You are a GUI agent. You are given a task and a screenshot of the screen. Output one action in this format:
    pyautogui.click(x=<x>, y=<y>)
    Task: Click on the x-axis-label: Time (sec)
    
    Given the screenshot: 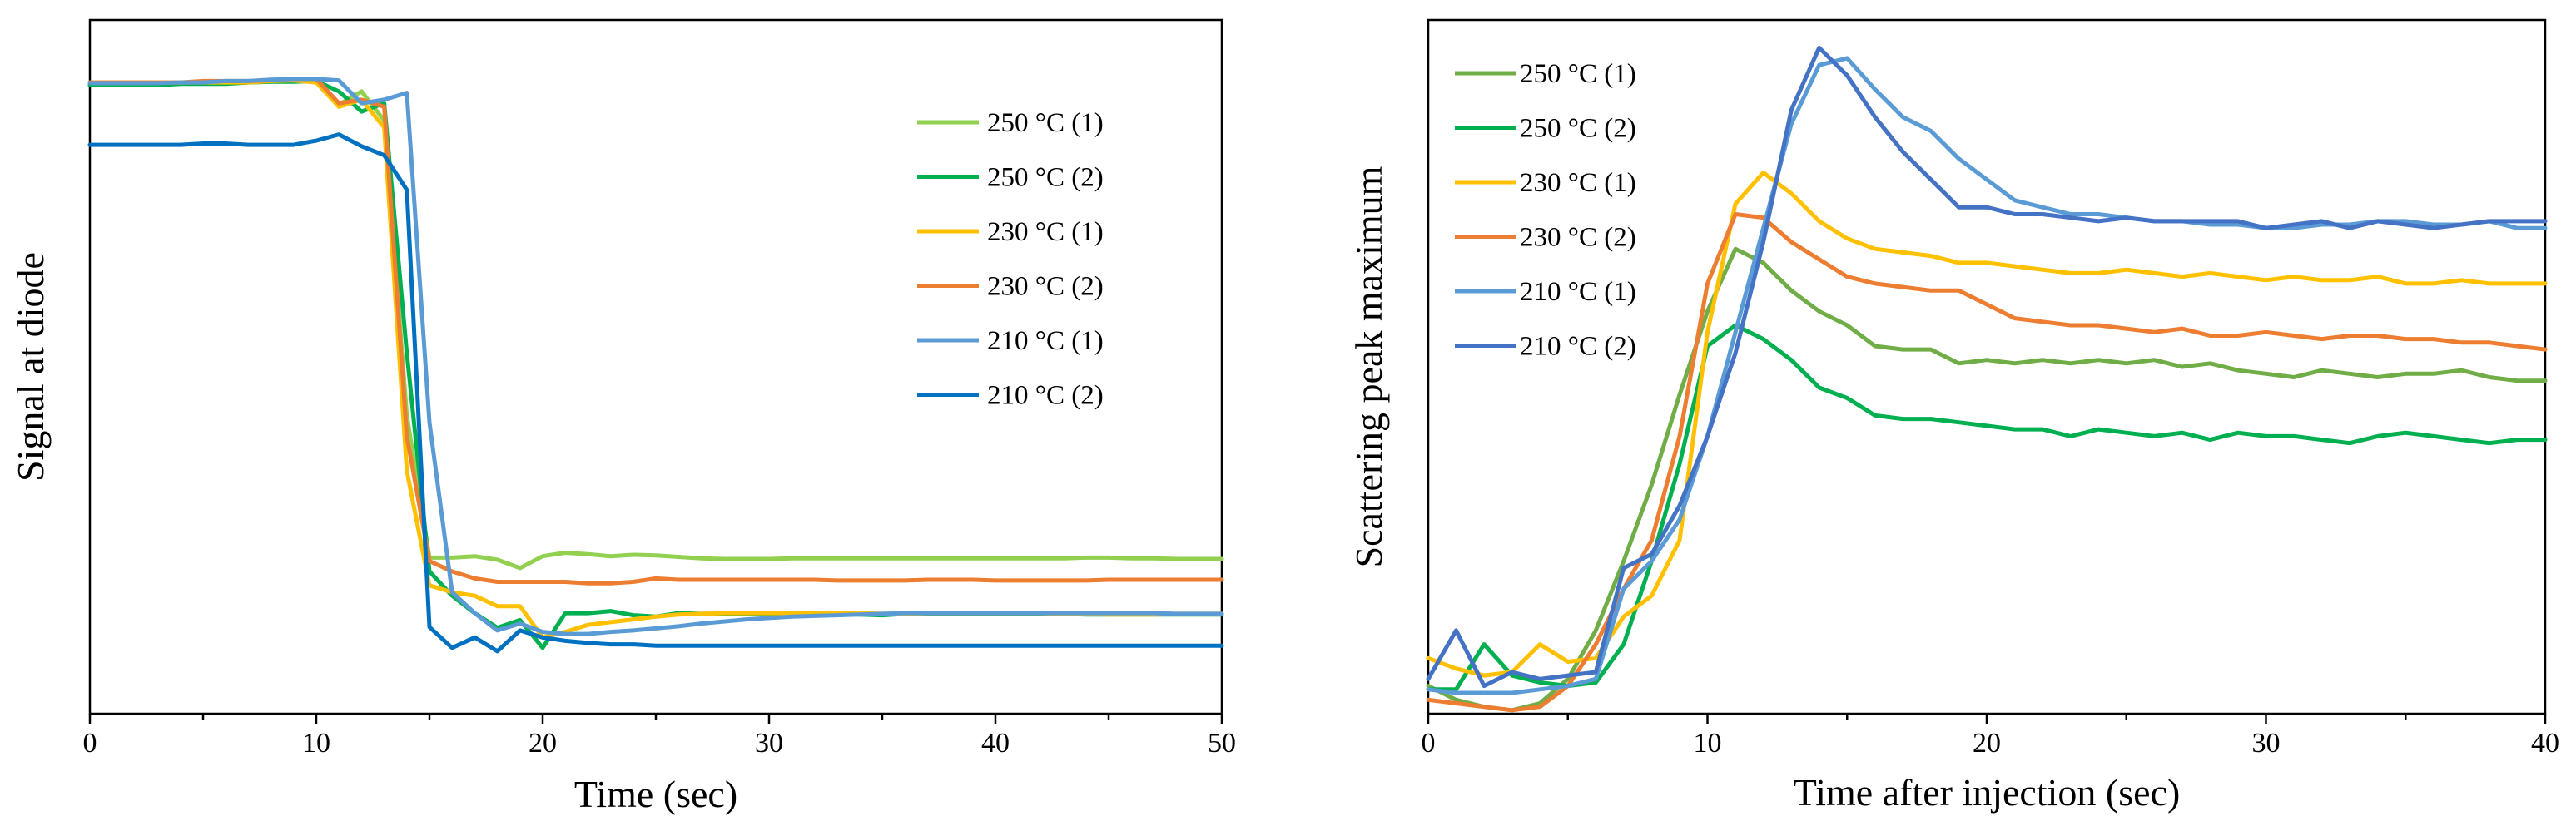 What is the action you would take?
    pyautogui.click(x=655, y=794)
    